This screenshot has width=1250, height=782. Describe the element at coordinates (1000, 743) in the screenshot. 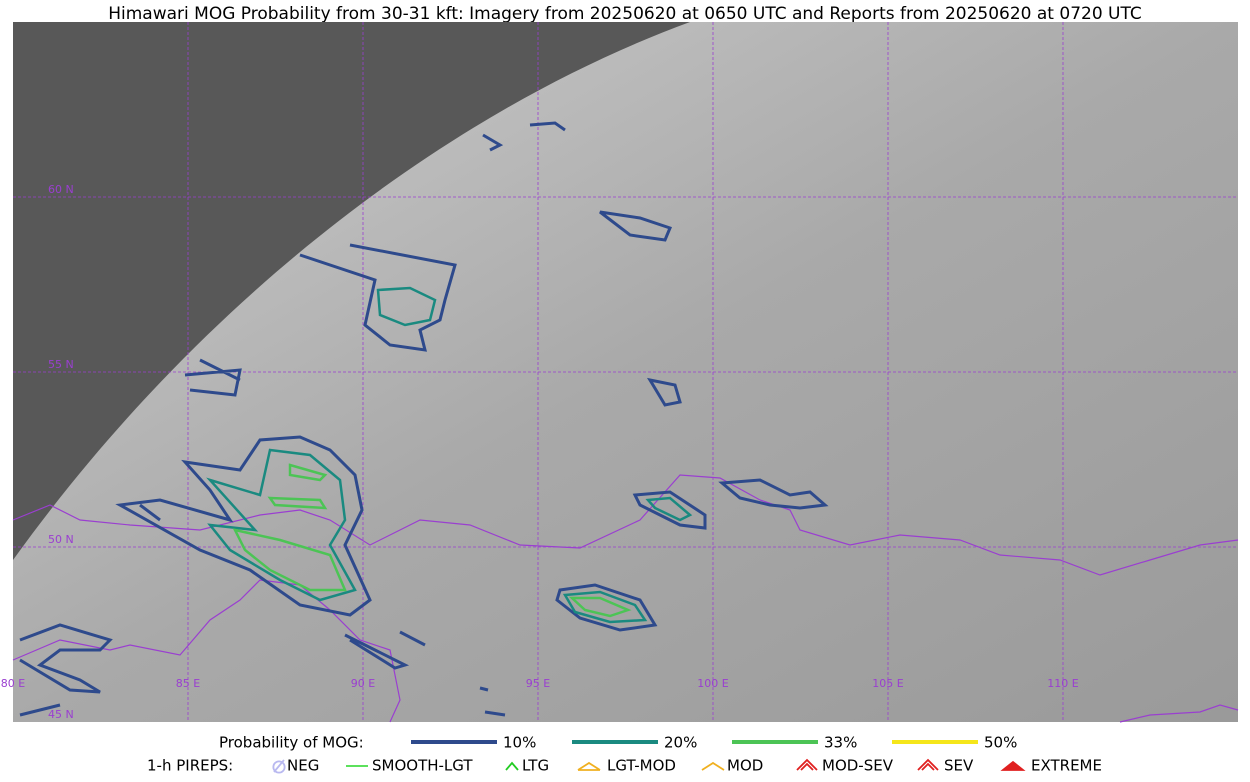

I see `legend-entry: 50%` at that location.